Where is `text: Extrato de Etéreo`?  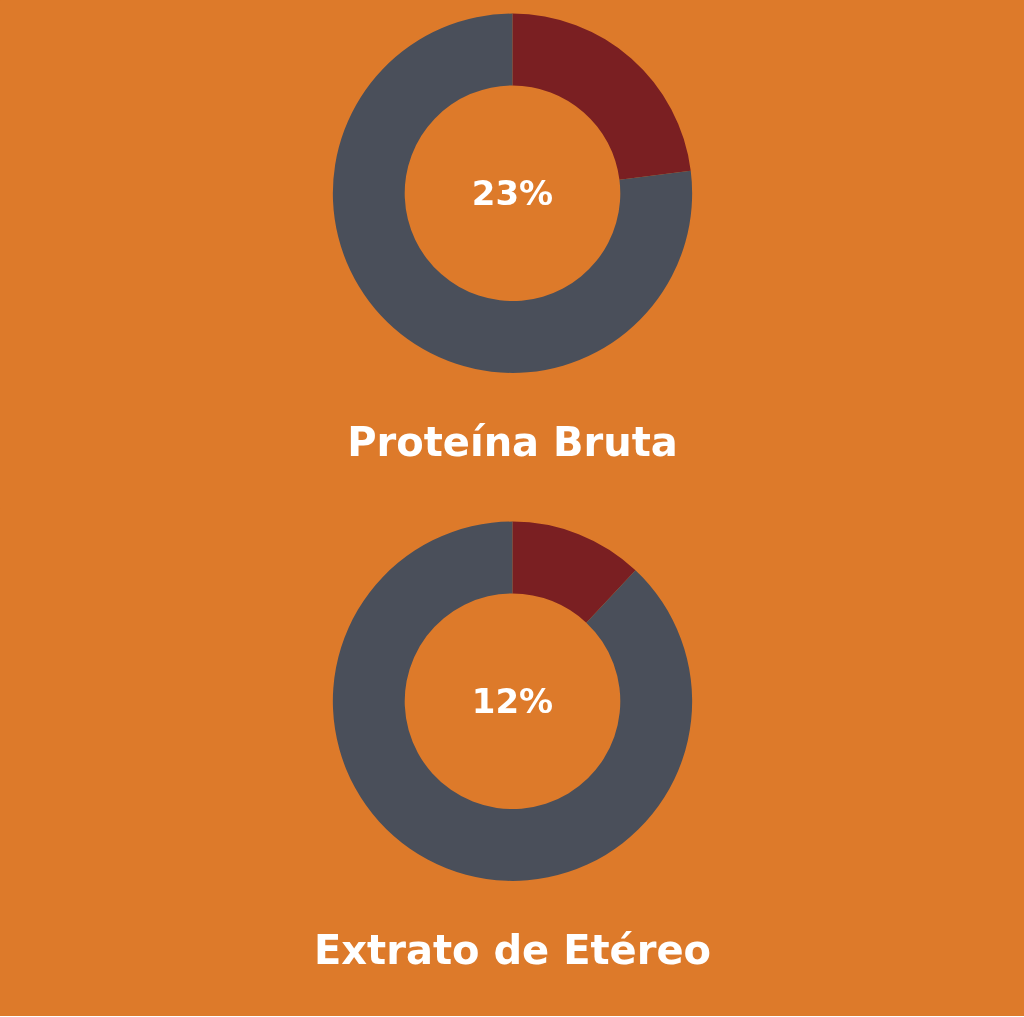
text: Extrato de Etéreo is located at coordinates (512, 949).